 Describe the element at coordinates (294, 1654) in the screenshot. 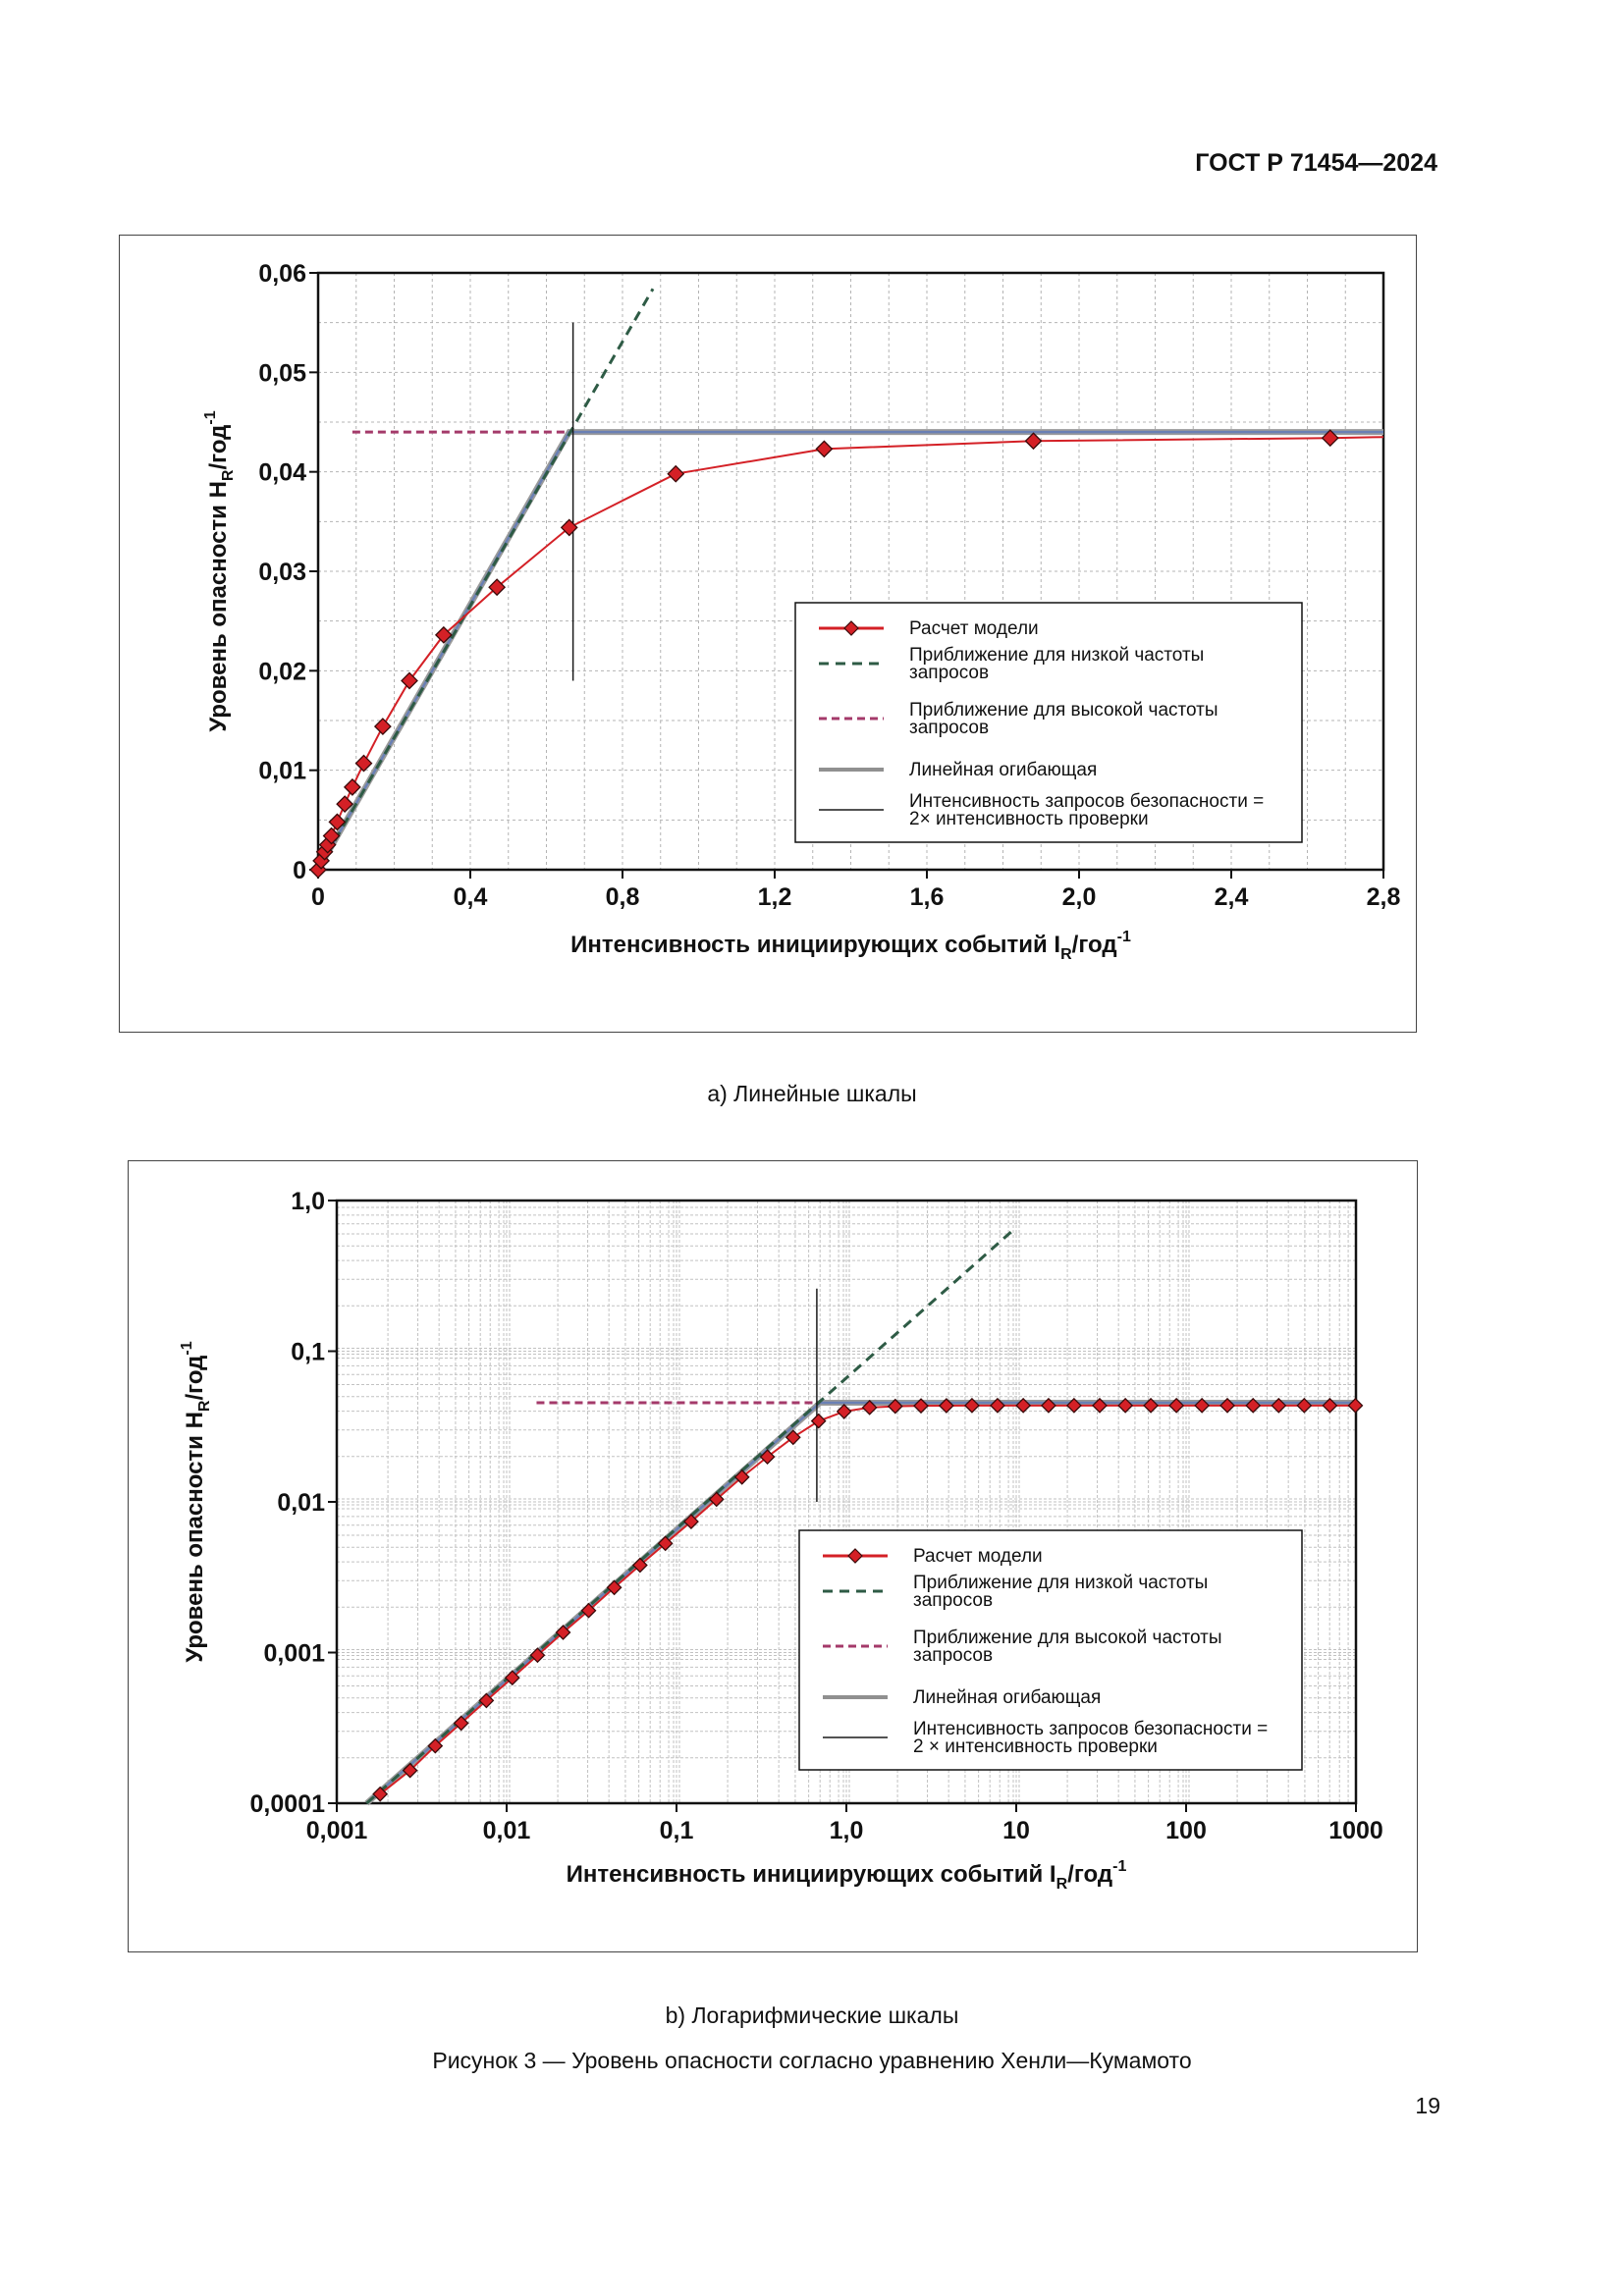

I see `y-tick-label: 0,001` at that location.